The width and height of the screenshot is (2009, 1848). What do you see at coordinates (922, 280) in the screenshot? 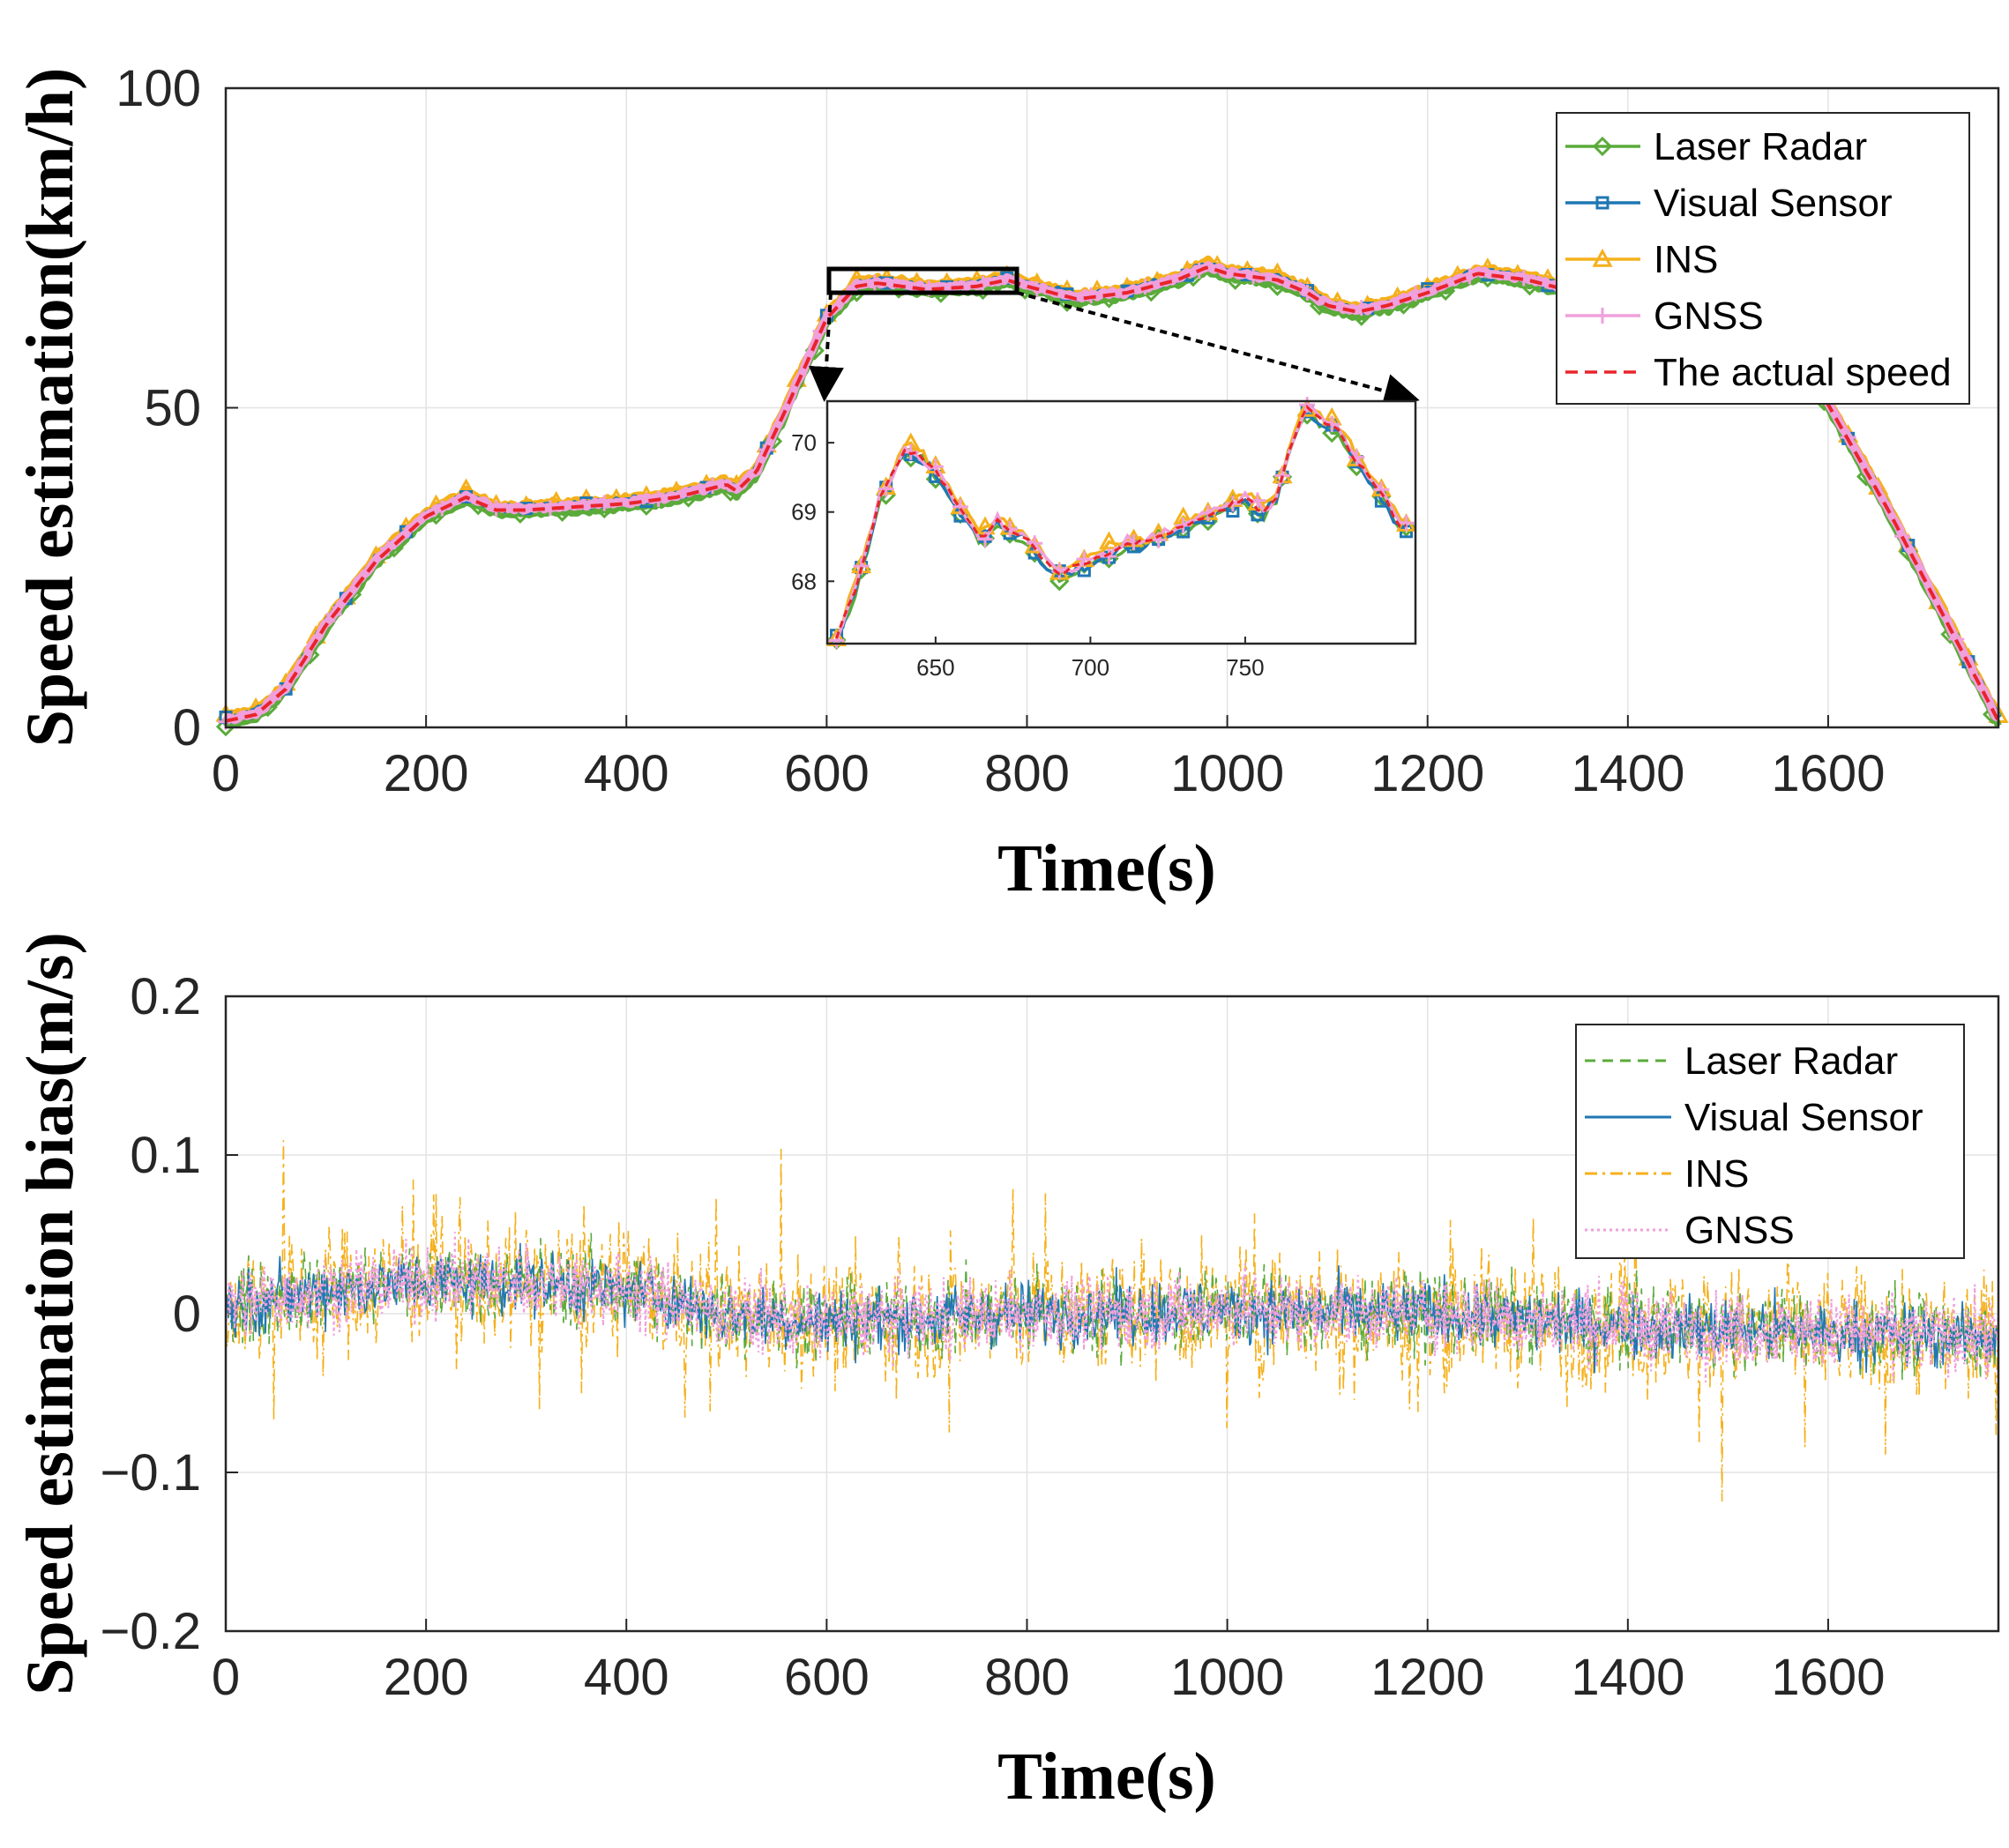
I see `zoom-region-box` at bounding box center [922, 280].